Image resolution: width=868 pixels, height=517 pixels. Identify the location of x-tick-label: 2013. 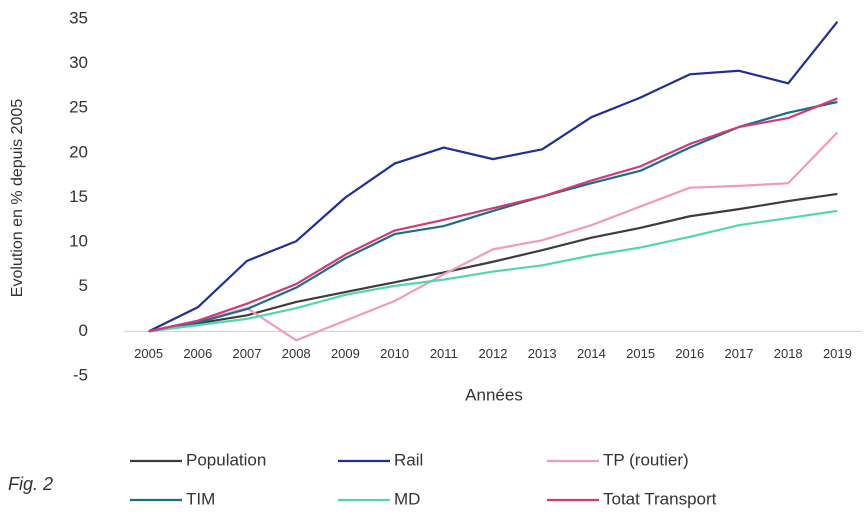
(542, 353).